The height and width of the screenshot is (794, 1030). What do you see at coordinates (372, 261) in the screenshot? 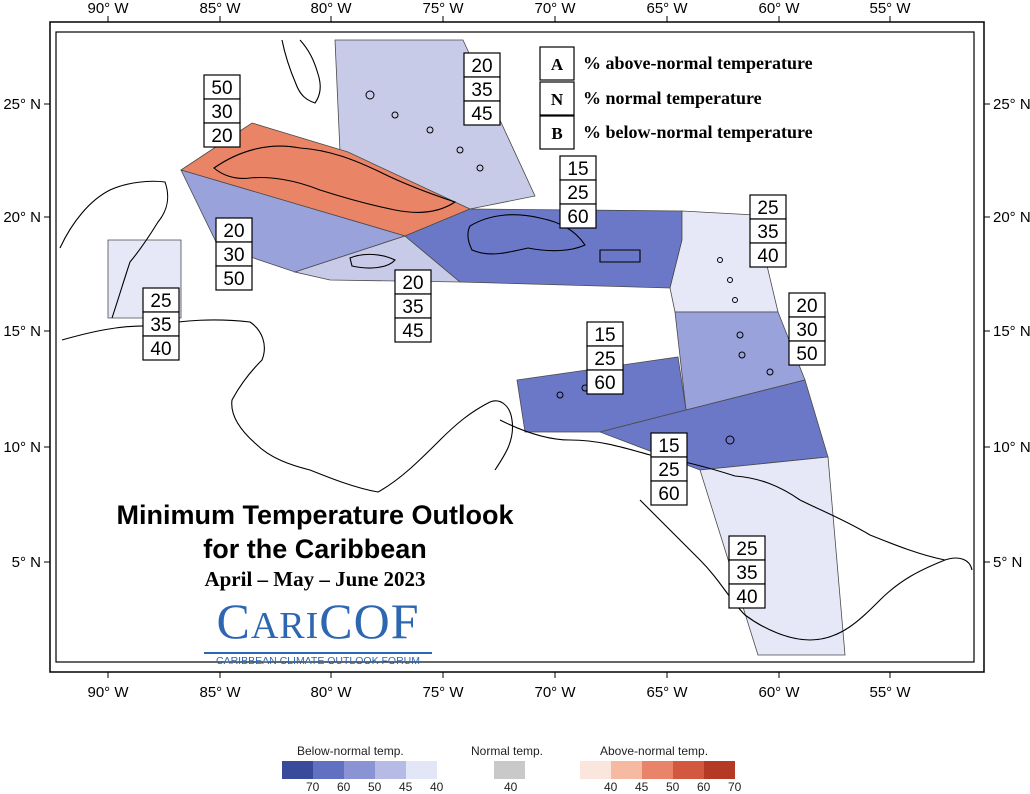
I see `jamaica-coast` at bounding box center [372, 261].